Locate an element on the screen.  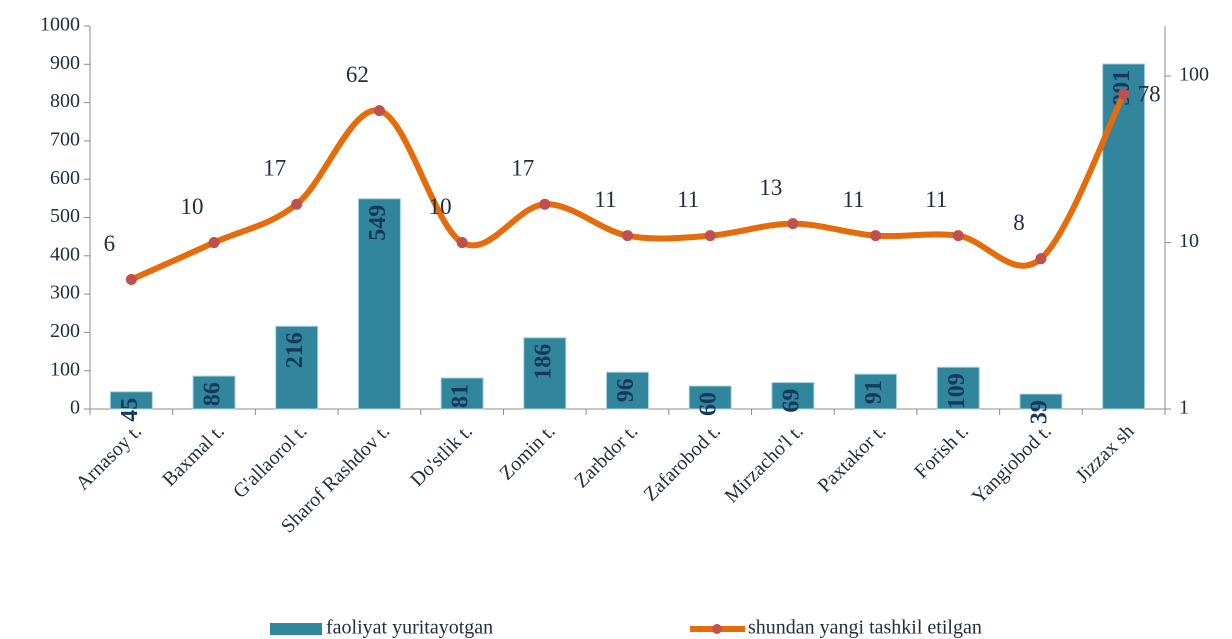
x-tick-label: Paxtakor t. is located at coordinates (852, 458).